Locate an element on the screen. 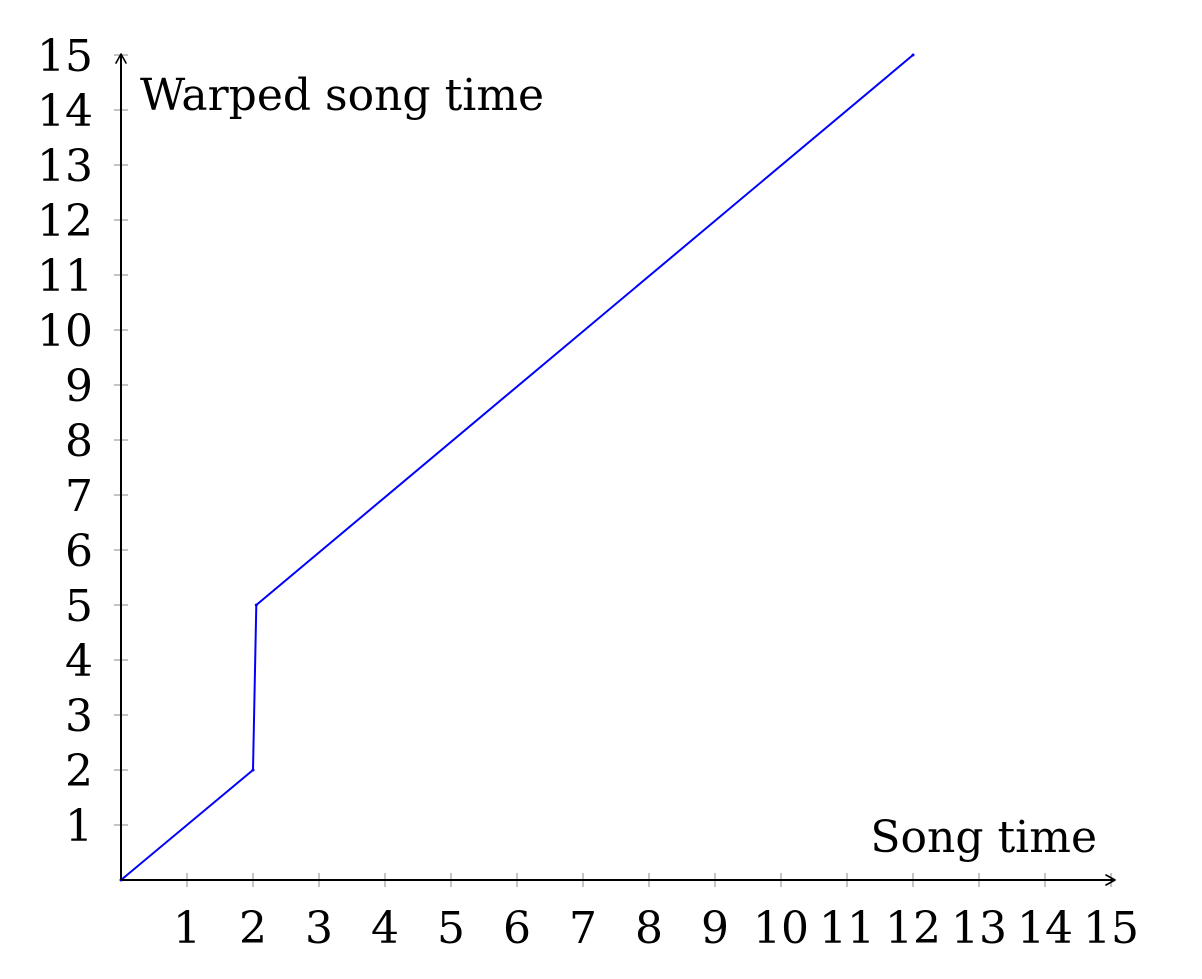 The image size is (1202, 979). x-tick-label: 2 is located at coordinates (253, 928).